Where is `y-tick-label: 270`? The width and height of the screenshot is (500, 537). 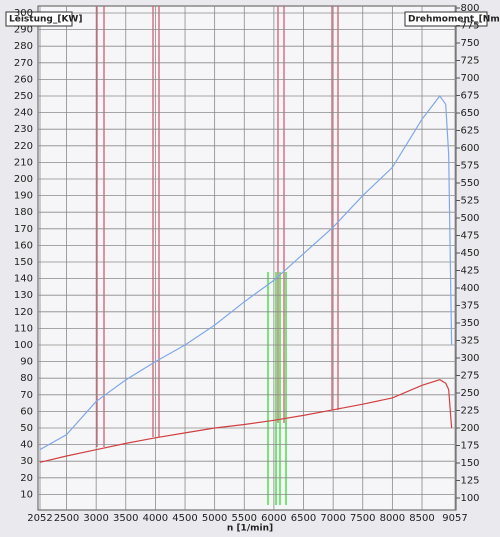 y-tick-label: 270 is located at coordinates (23, 63).